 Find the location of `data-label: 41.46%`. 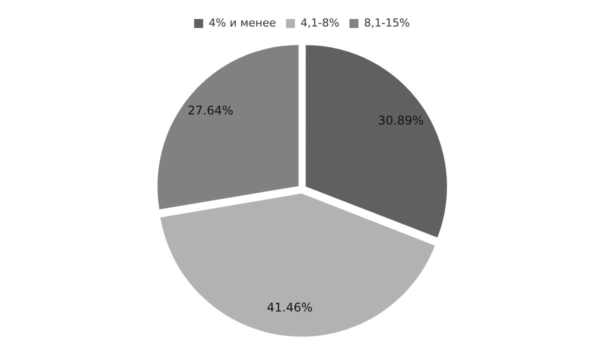

data-label: 41.46% is located at coordinates (289, 307).